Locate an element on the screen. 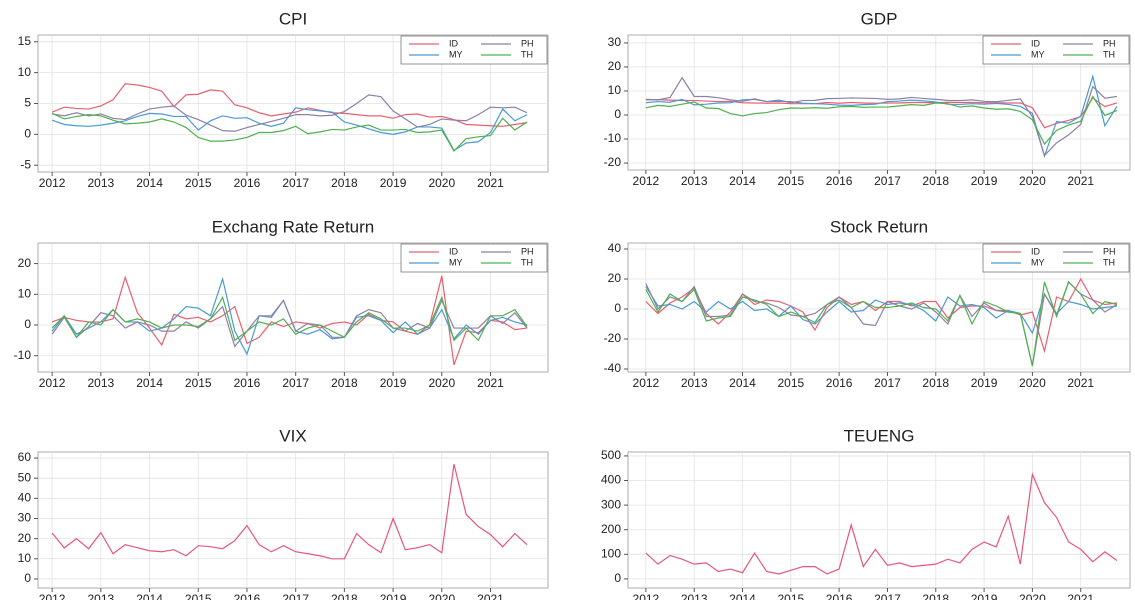  y-tick-label: 50 is located at coordinates (25, 477).